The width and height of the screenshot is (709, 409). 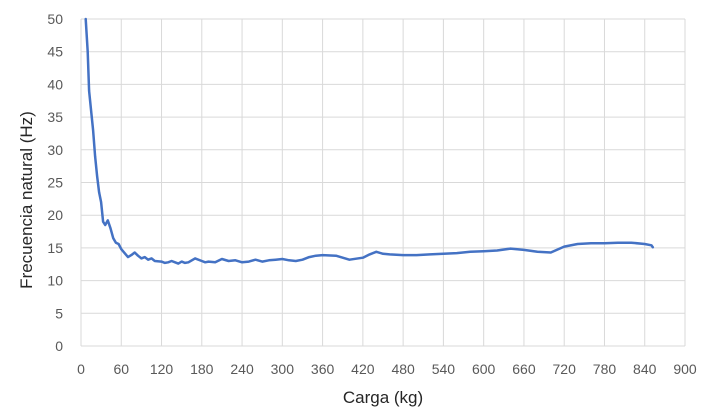 What do you see at coordinates (403, 369) in the screenshot?
I see `x-tick-label: 480` at bounding box center [403, 369].